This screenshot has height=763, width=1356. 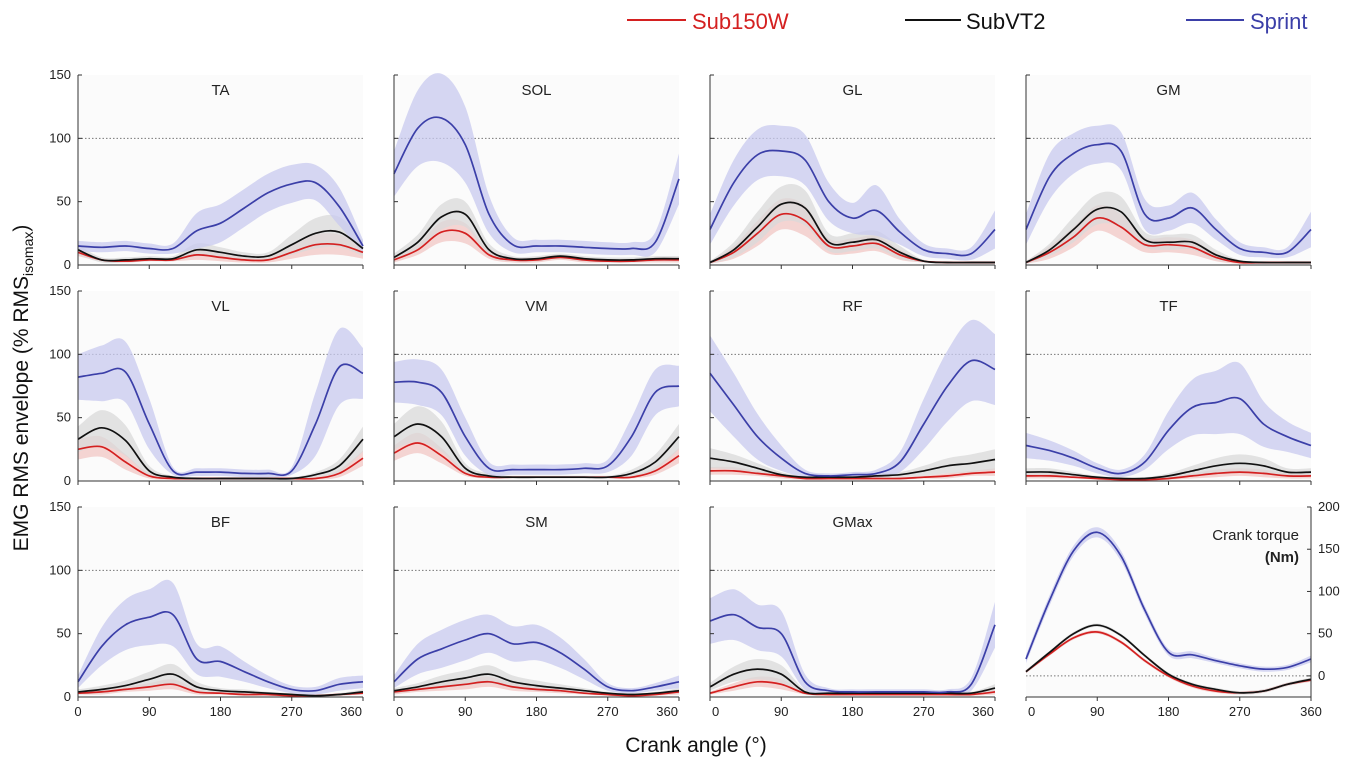 What do you see at coordinates (465, 711) in the screenshot?
I see `panel-sm-x-tick-label-90: 90` at bounding box center [465, 711].